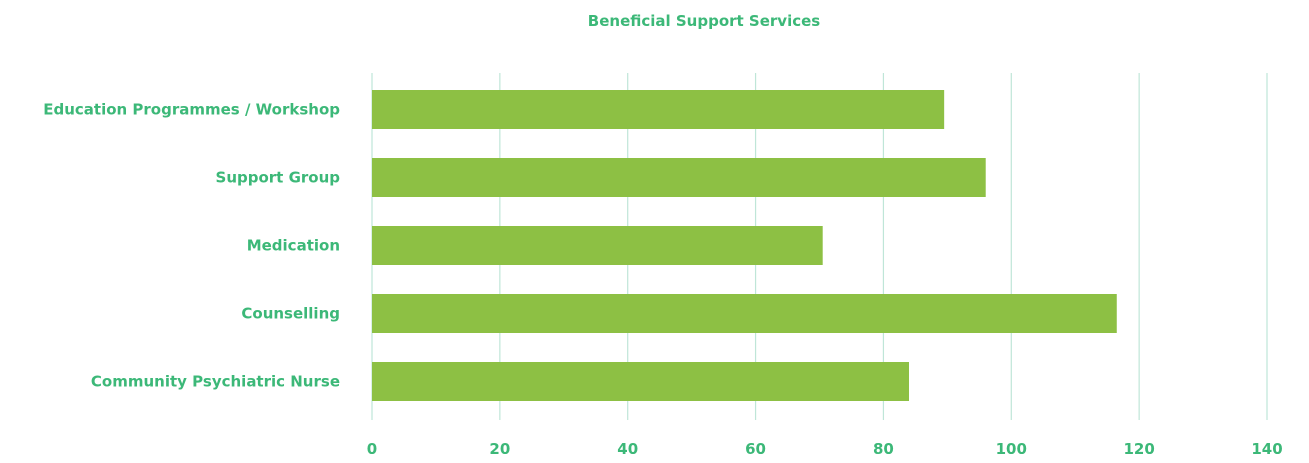  What do you see at coordinates (293, 246) in the screenshot?
I see `category-label: Medication` at bounding box center [293, 246].